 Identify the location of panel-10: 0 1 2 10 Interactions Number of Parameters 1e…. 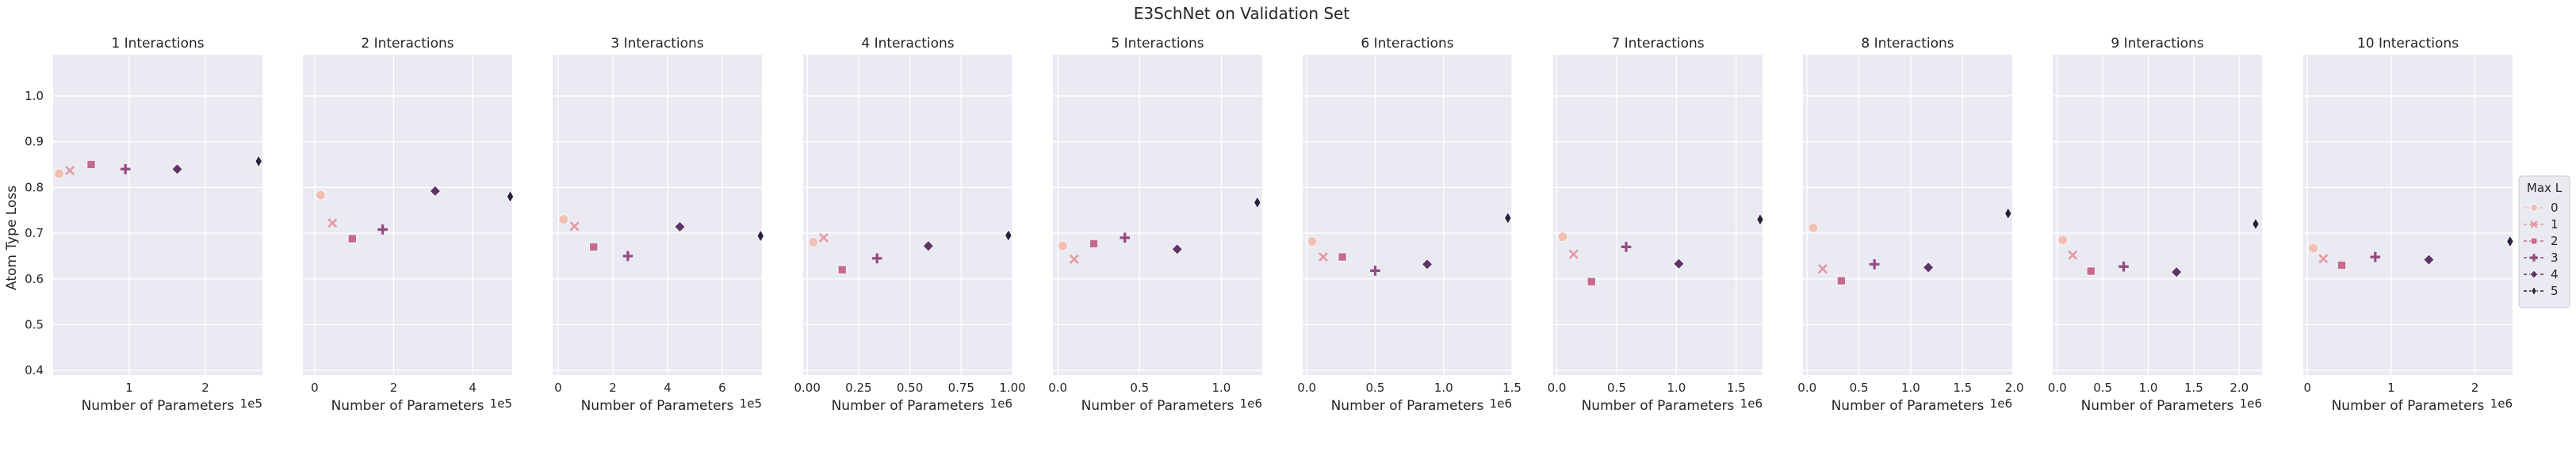
(2408, 225).